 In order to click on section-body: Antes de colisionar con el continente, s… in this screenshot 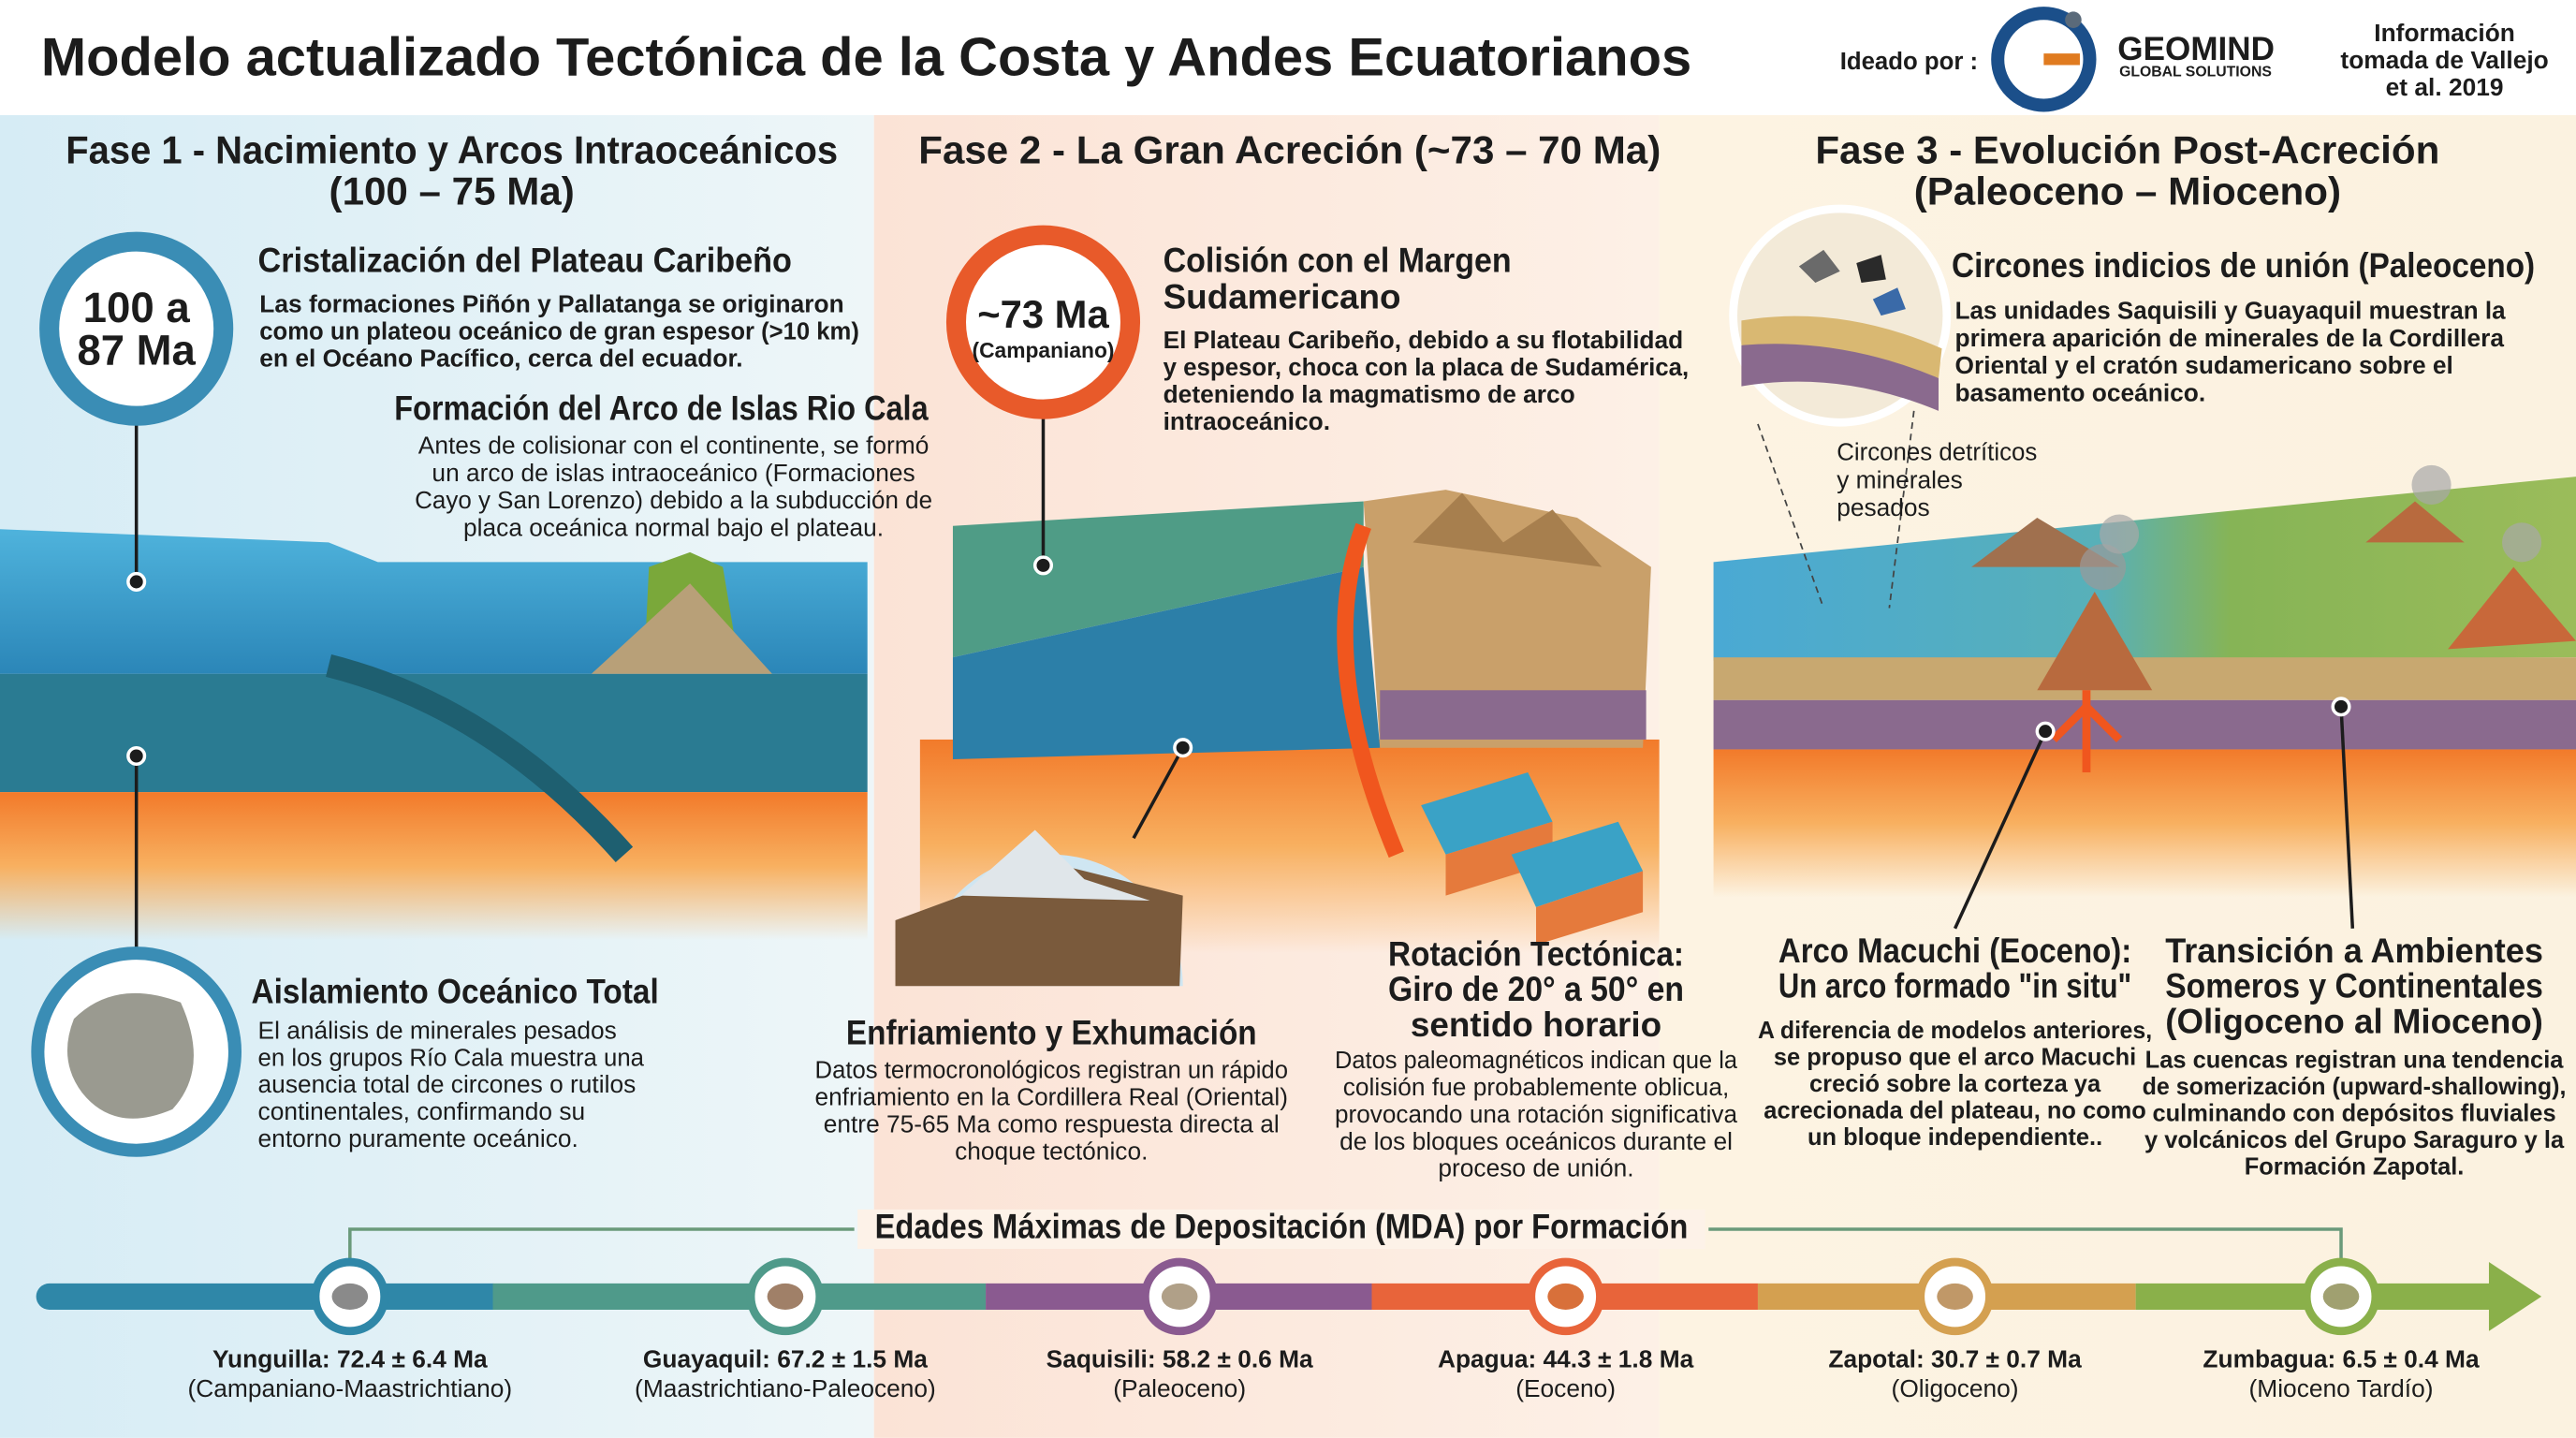, I will do `click(673, 445)`.